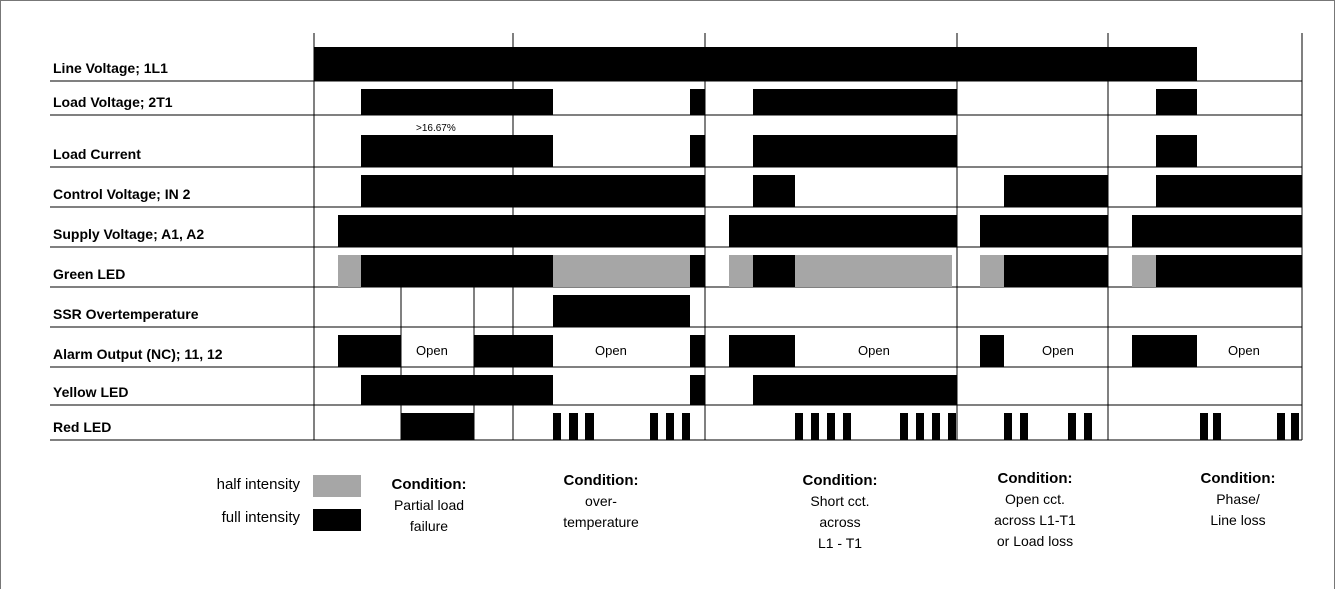 This screenshot has width=1335, height=589. Describe the element at coordinates (1035, 520) in the screenshot. I see `condition-line: across L1-T1` at that location.